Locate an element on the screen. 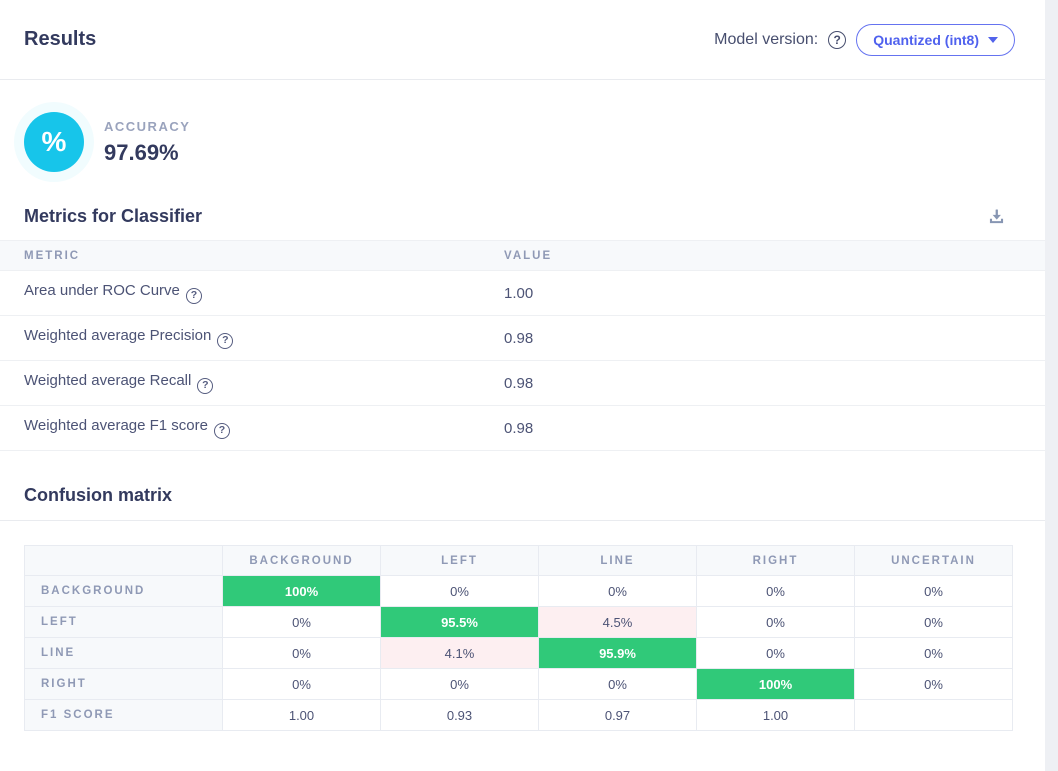 The height and width of the screenshot is (771, 1058). percent-icon: % is located at coordinates (54, 142).